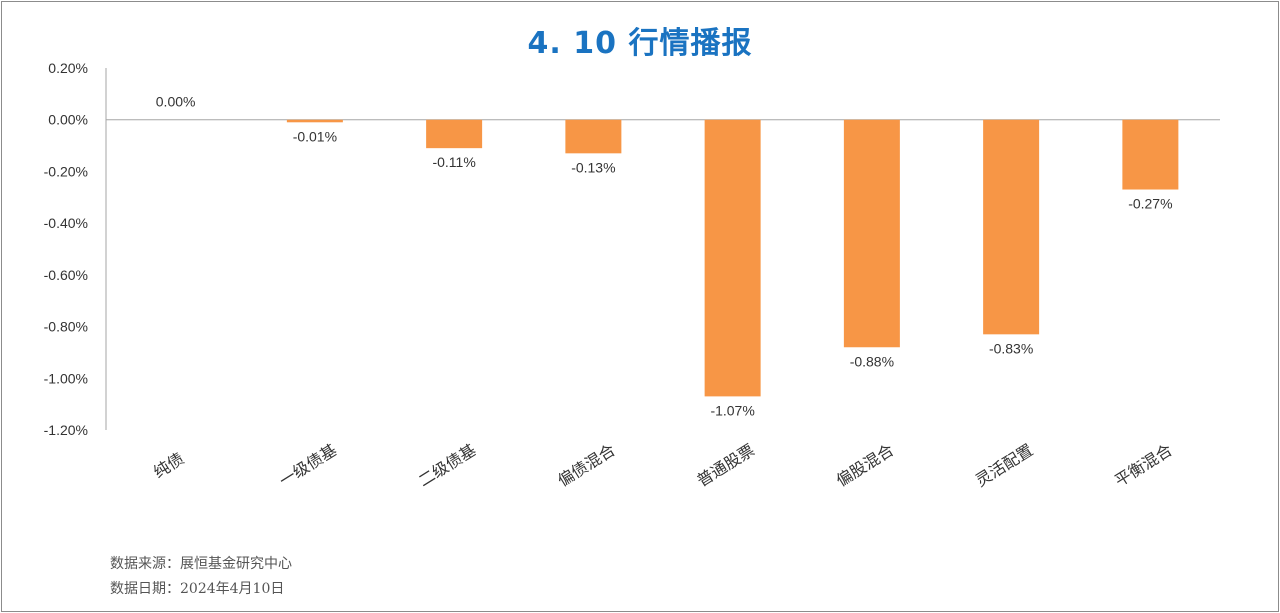  I want to click on y-tick-label: 0.00%, so click(68, 120).